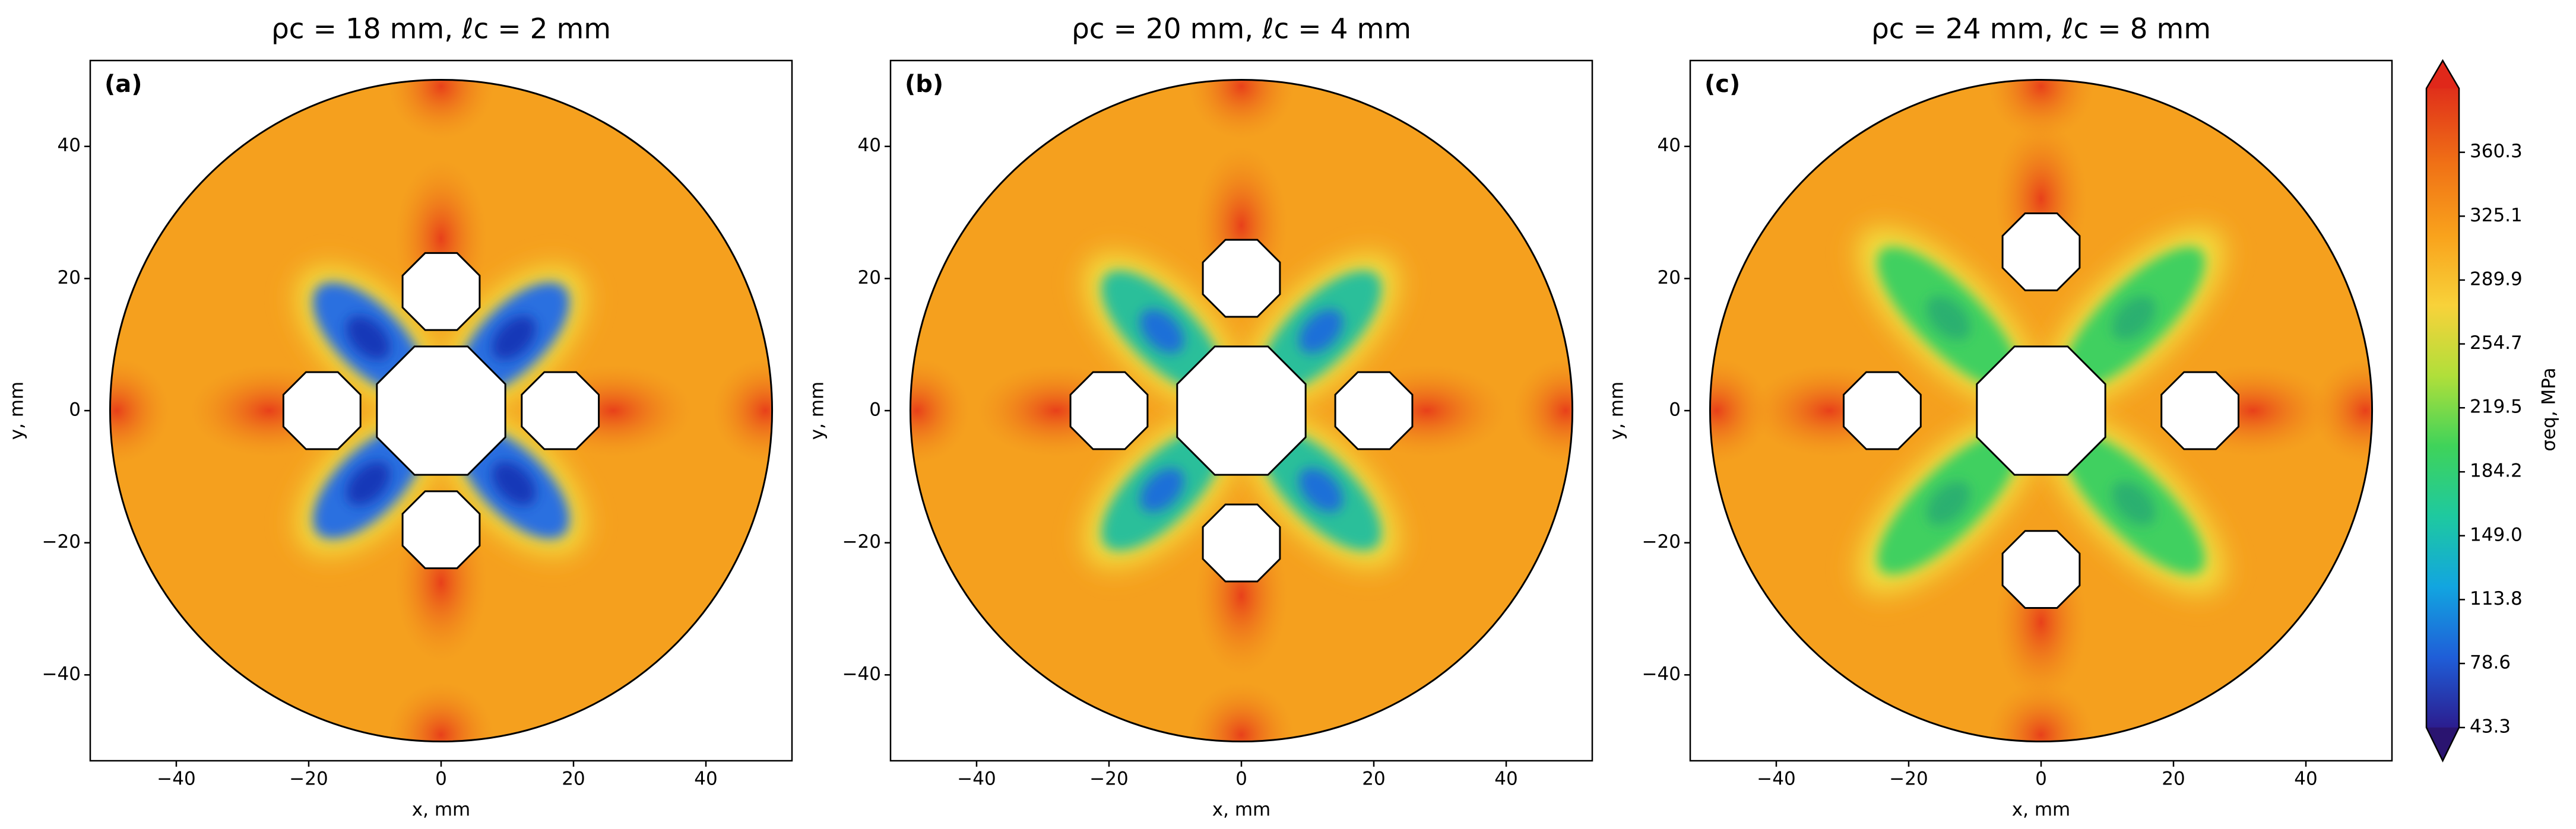 This screenshot has height=829, width=2576. I want to click on colorbar-tick-label: 43.3, so click(2490, 727).